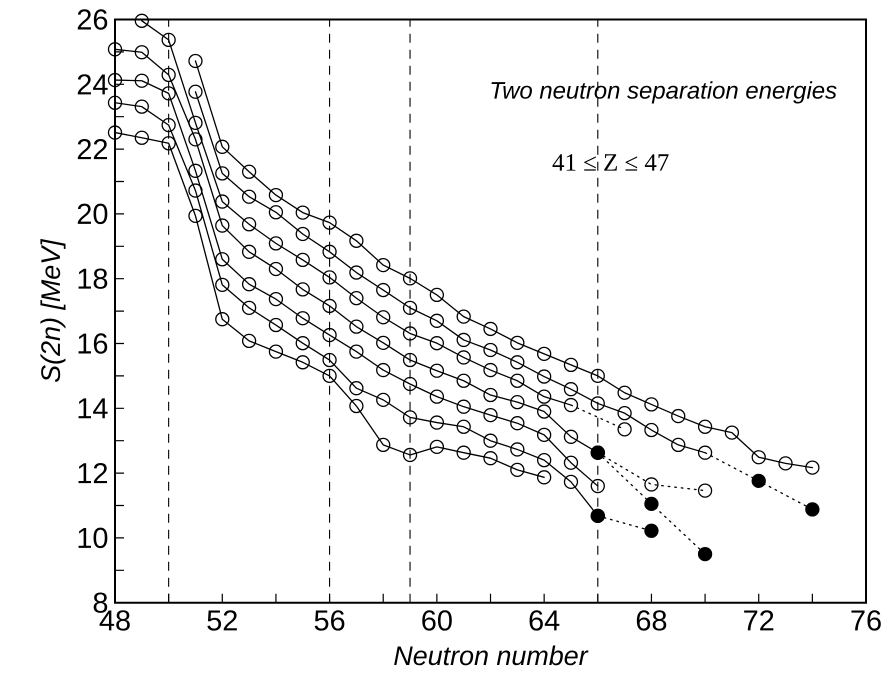 The height and width of the screenshot is (691, 887). What do you see at coordinates (222, 620) in the screenshot?
I see `x-tick-label: 52` at bounding box center [222, 620].